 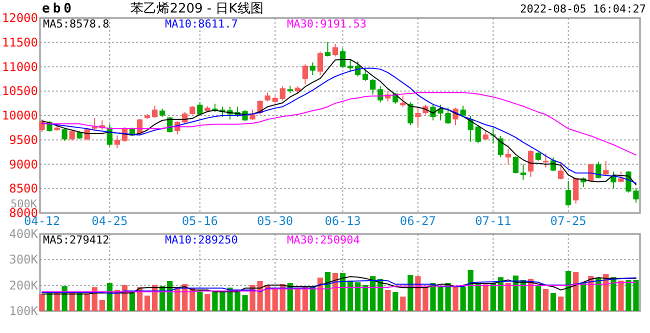 What do you see at coordinates (201, 24) in the screenshot?
I see `text: MA10:8611.7` at bounding box center [201, 24].